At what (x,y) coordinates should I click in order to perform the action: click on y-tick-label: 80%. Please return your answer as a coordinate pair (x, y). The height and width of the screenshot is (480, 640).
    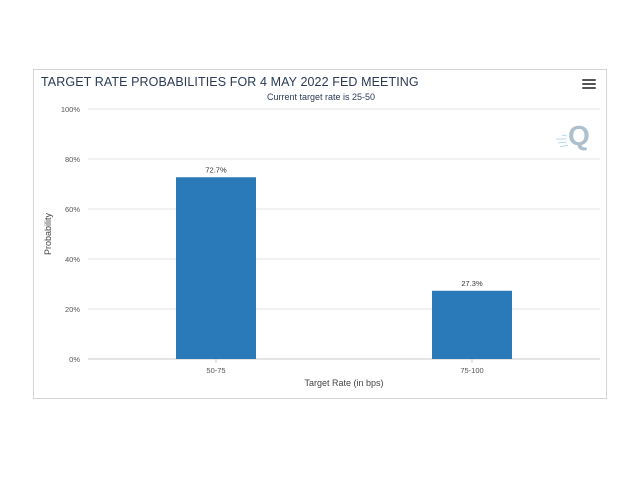
    Looking at the image, I should click on (72, 159).